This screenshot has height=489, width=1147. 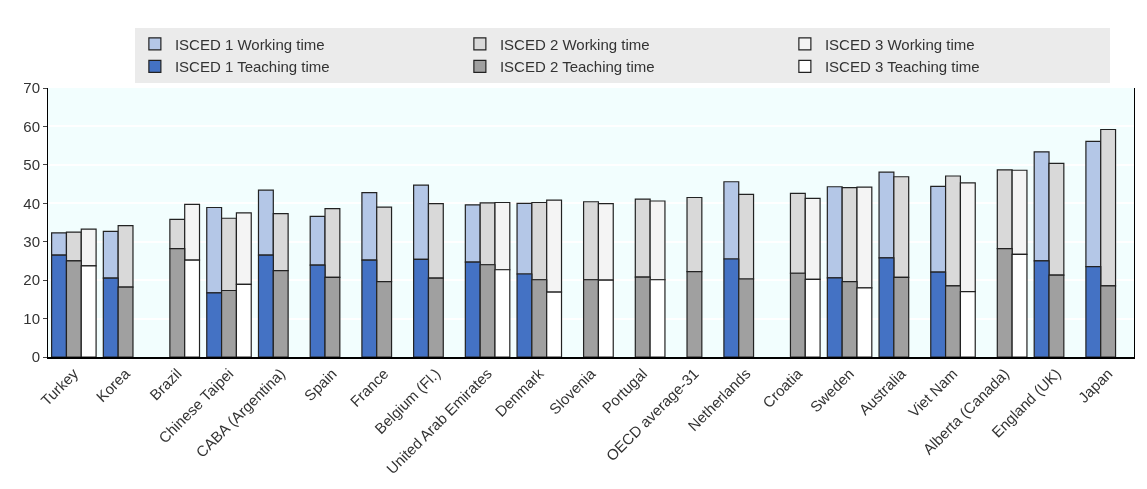 I want to click on y-tick-label: 40, so click(x=31, y=203).